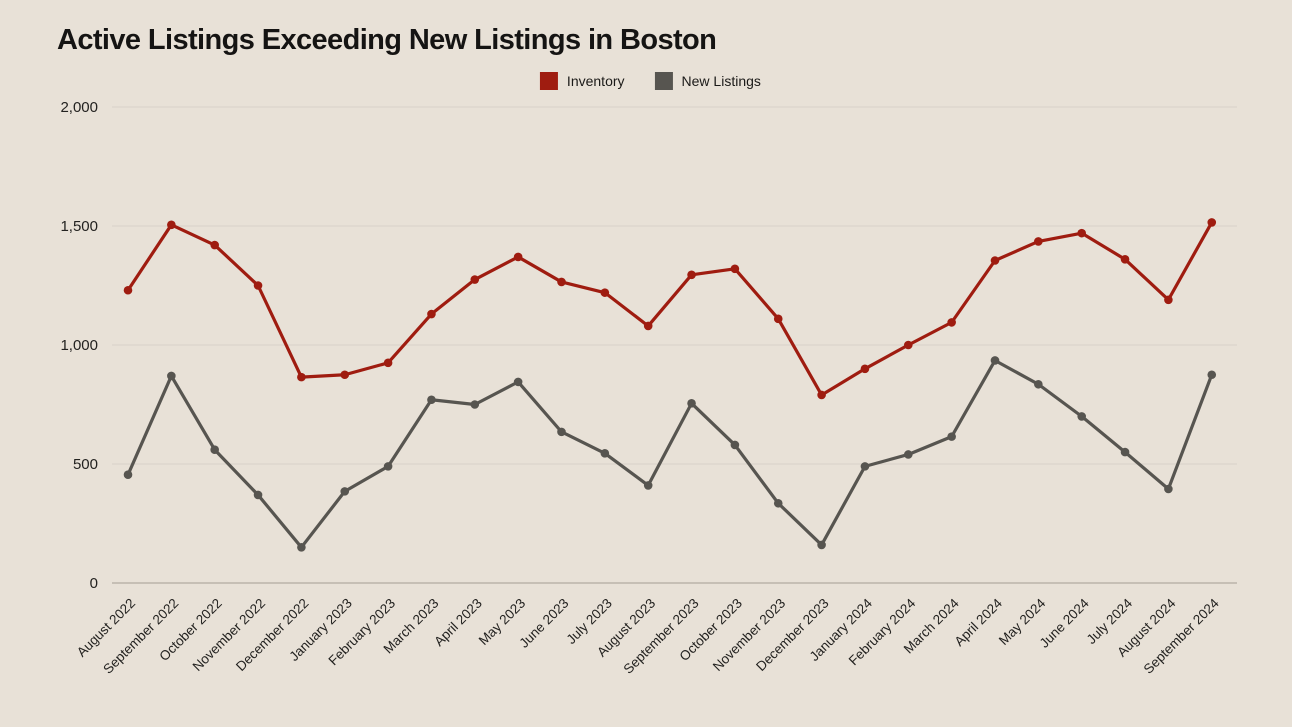  What do you see at coordinates (79, 345) in the screenshot?
I see `y-tick-label: 1,000` at bounding box center [79, 345].